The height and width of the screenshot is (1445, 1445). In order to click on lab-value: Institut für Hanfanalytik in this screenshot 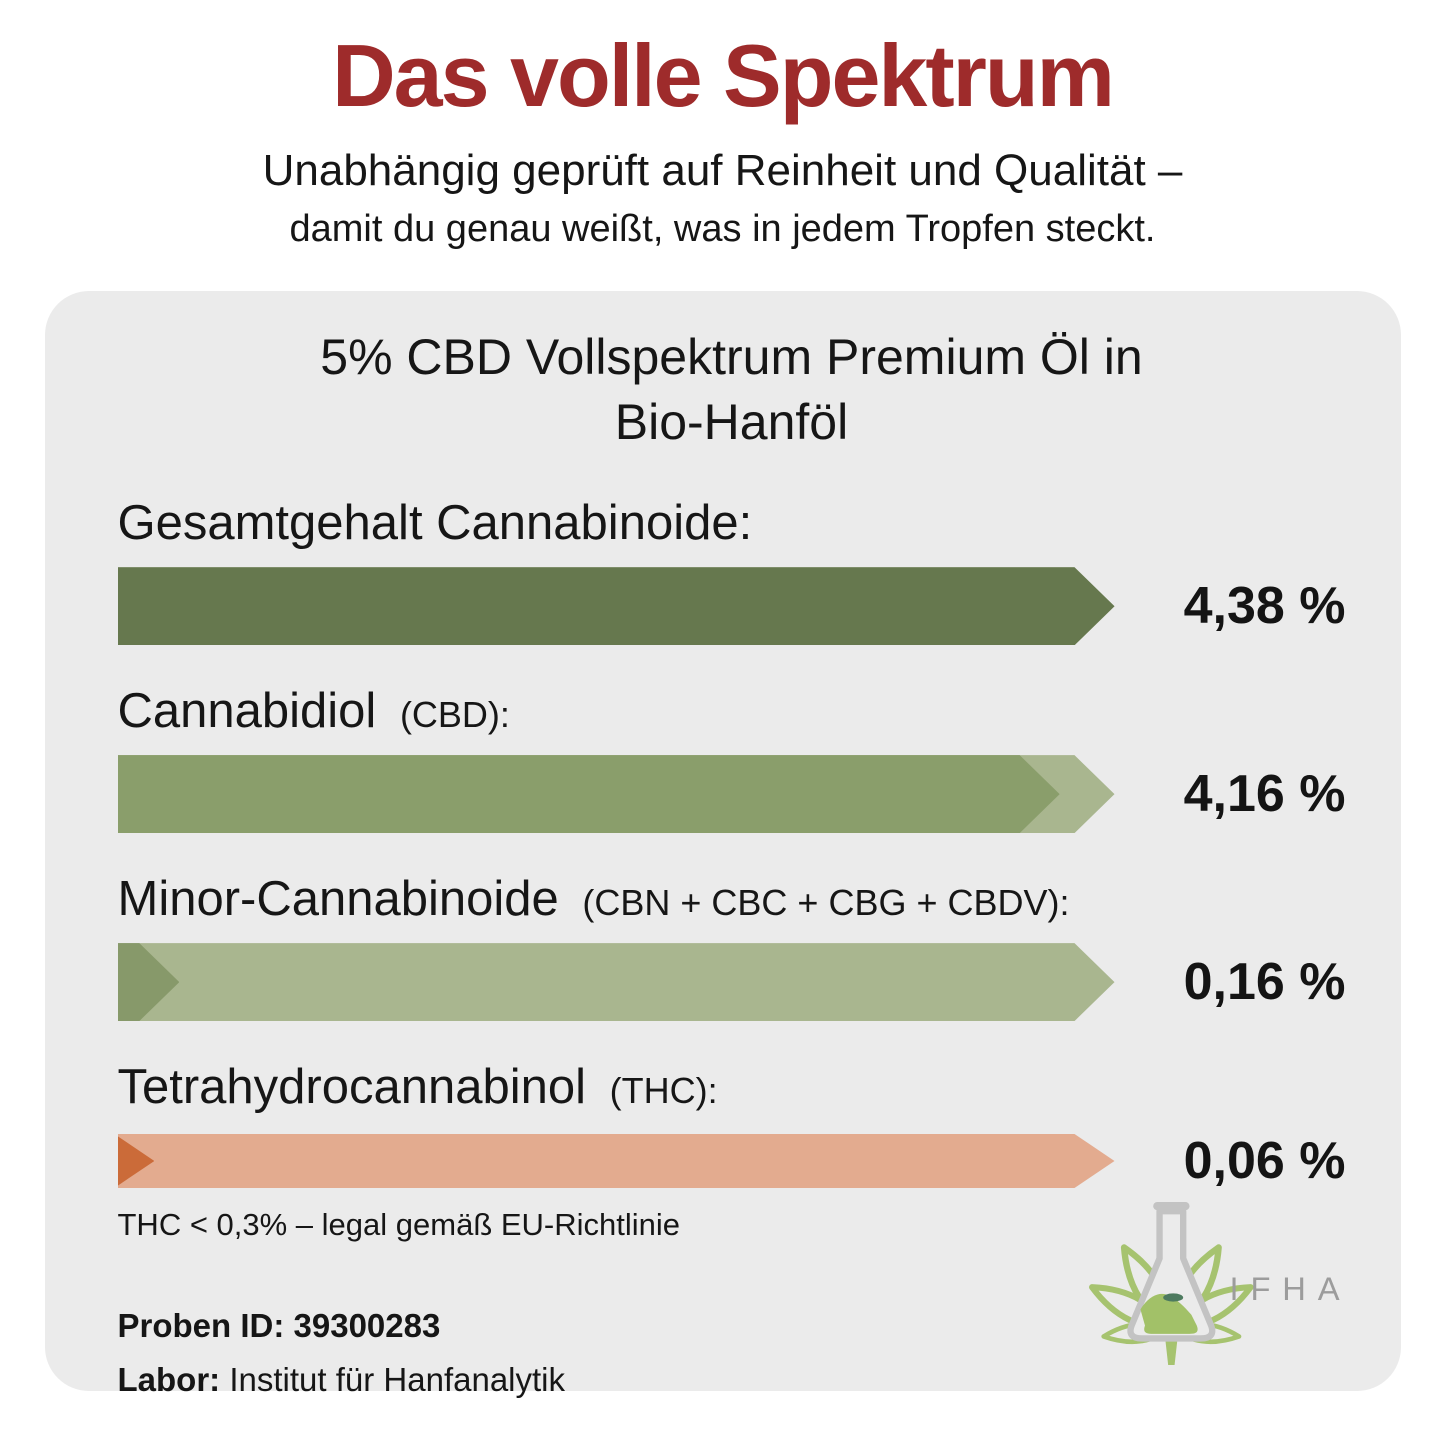, I will do `click(397, 1380)`.